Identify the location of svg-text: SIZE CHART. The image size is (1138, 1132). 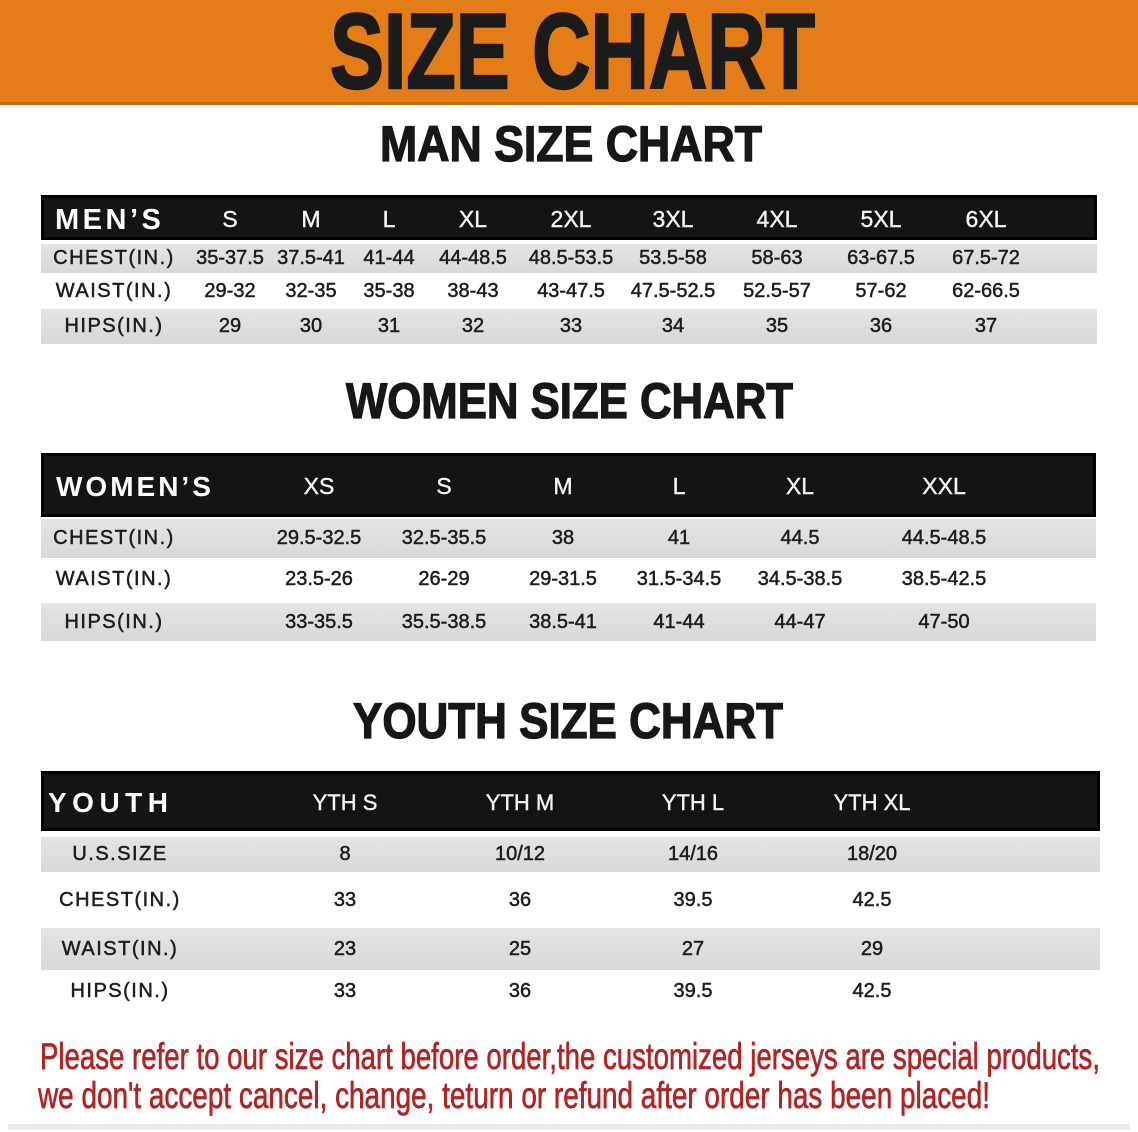
(572, 55).